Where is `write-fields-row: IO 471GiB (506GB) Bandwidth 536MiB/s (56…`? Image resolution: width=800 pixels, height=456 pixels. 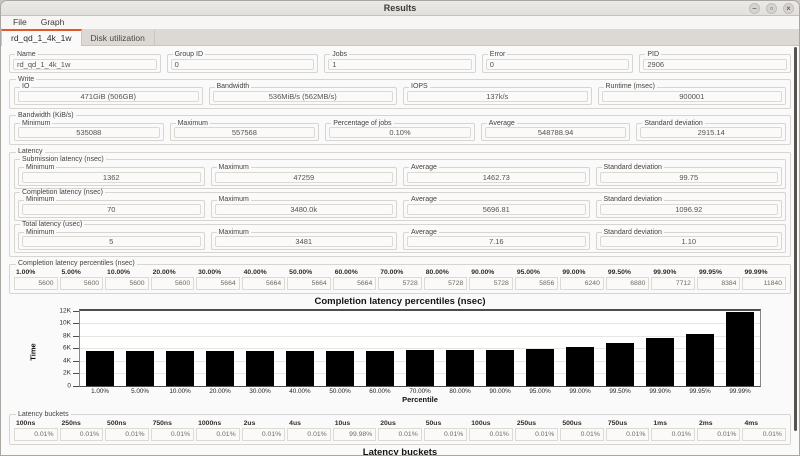
write-fields-row: IO 471GiB (506GB) Bandwidth 536MiB/s (56… is located at coordinates (400, 94).